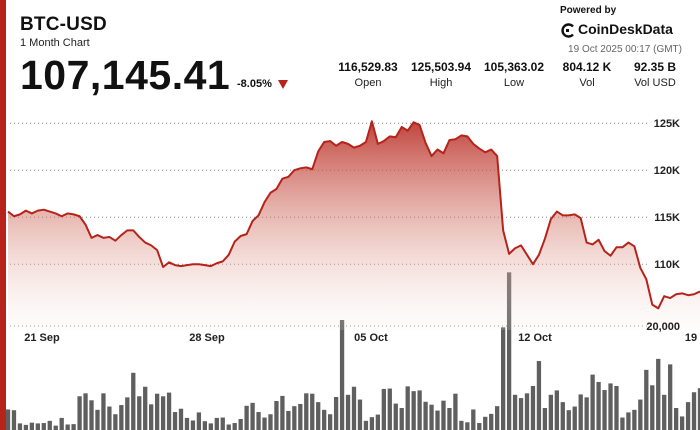 This screenshot has width=700, height=430. I want to click on stat-high-value: 125,503.94, so click(441, 67).